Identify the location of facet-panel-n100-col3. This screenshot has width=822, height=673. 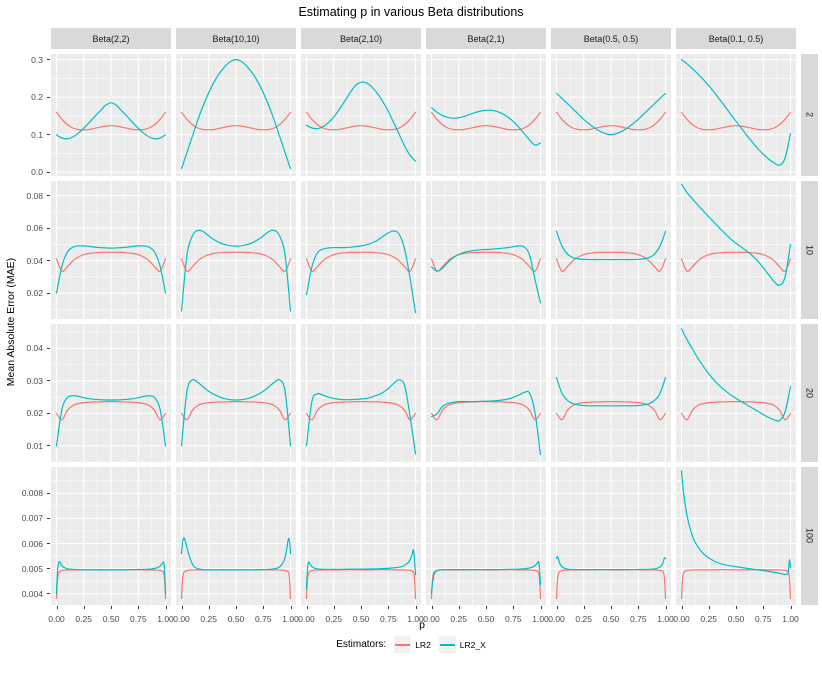
(486, 536).